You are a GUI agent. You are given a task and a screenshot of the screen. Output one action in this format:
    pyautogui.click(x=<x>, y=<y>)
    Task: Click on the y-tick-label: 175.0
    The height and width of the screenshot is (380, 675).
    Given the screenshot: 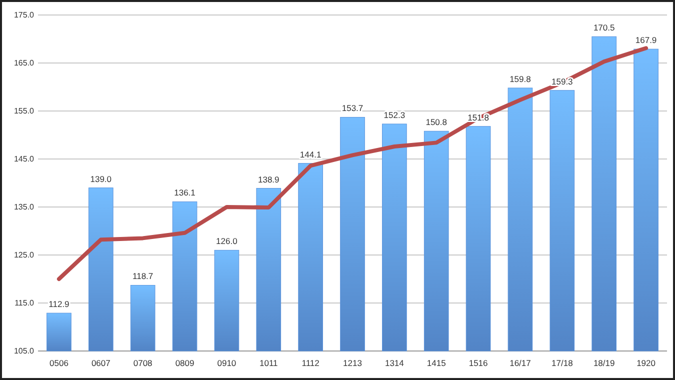 What is the action you would take?
    pyautogui.click(x=24, y=15)
    